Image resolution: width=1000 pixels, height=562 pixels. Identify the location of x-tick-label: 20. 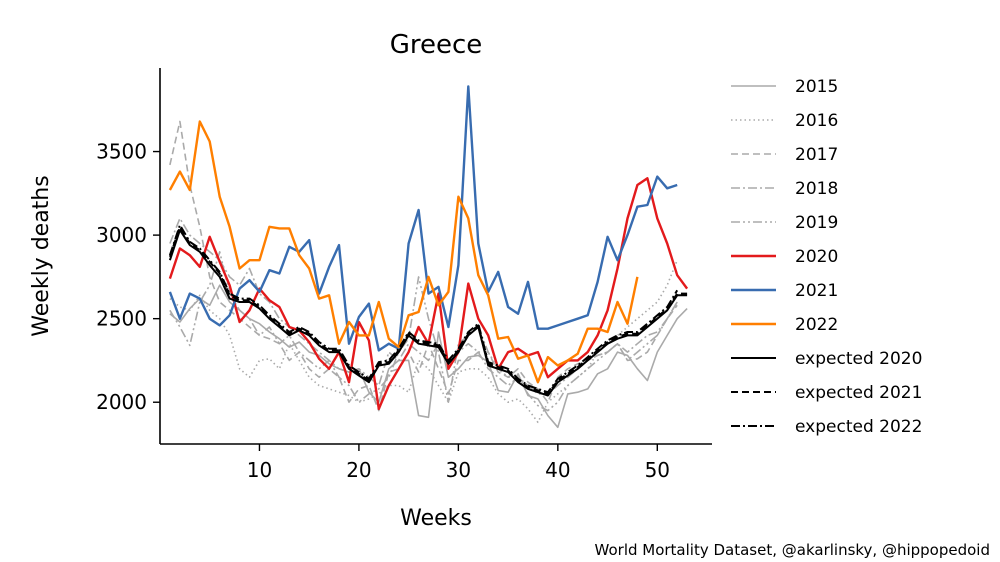
(358, 470).